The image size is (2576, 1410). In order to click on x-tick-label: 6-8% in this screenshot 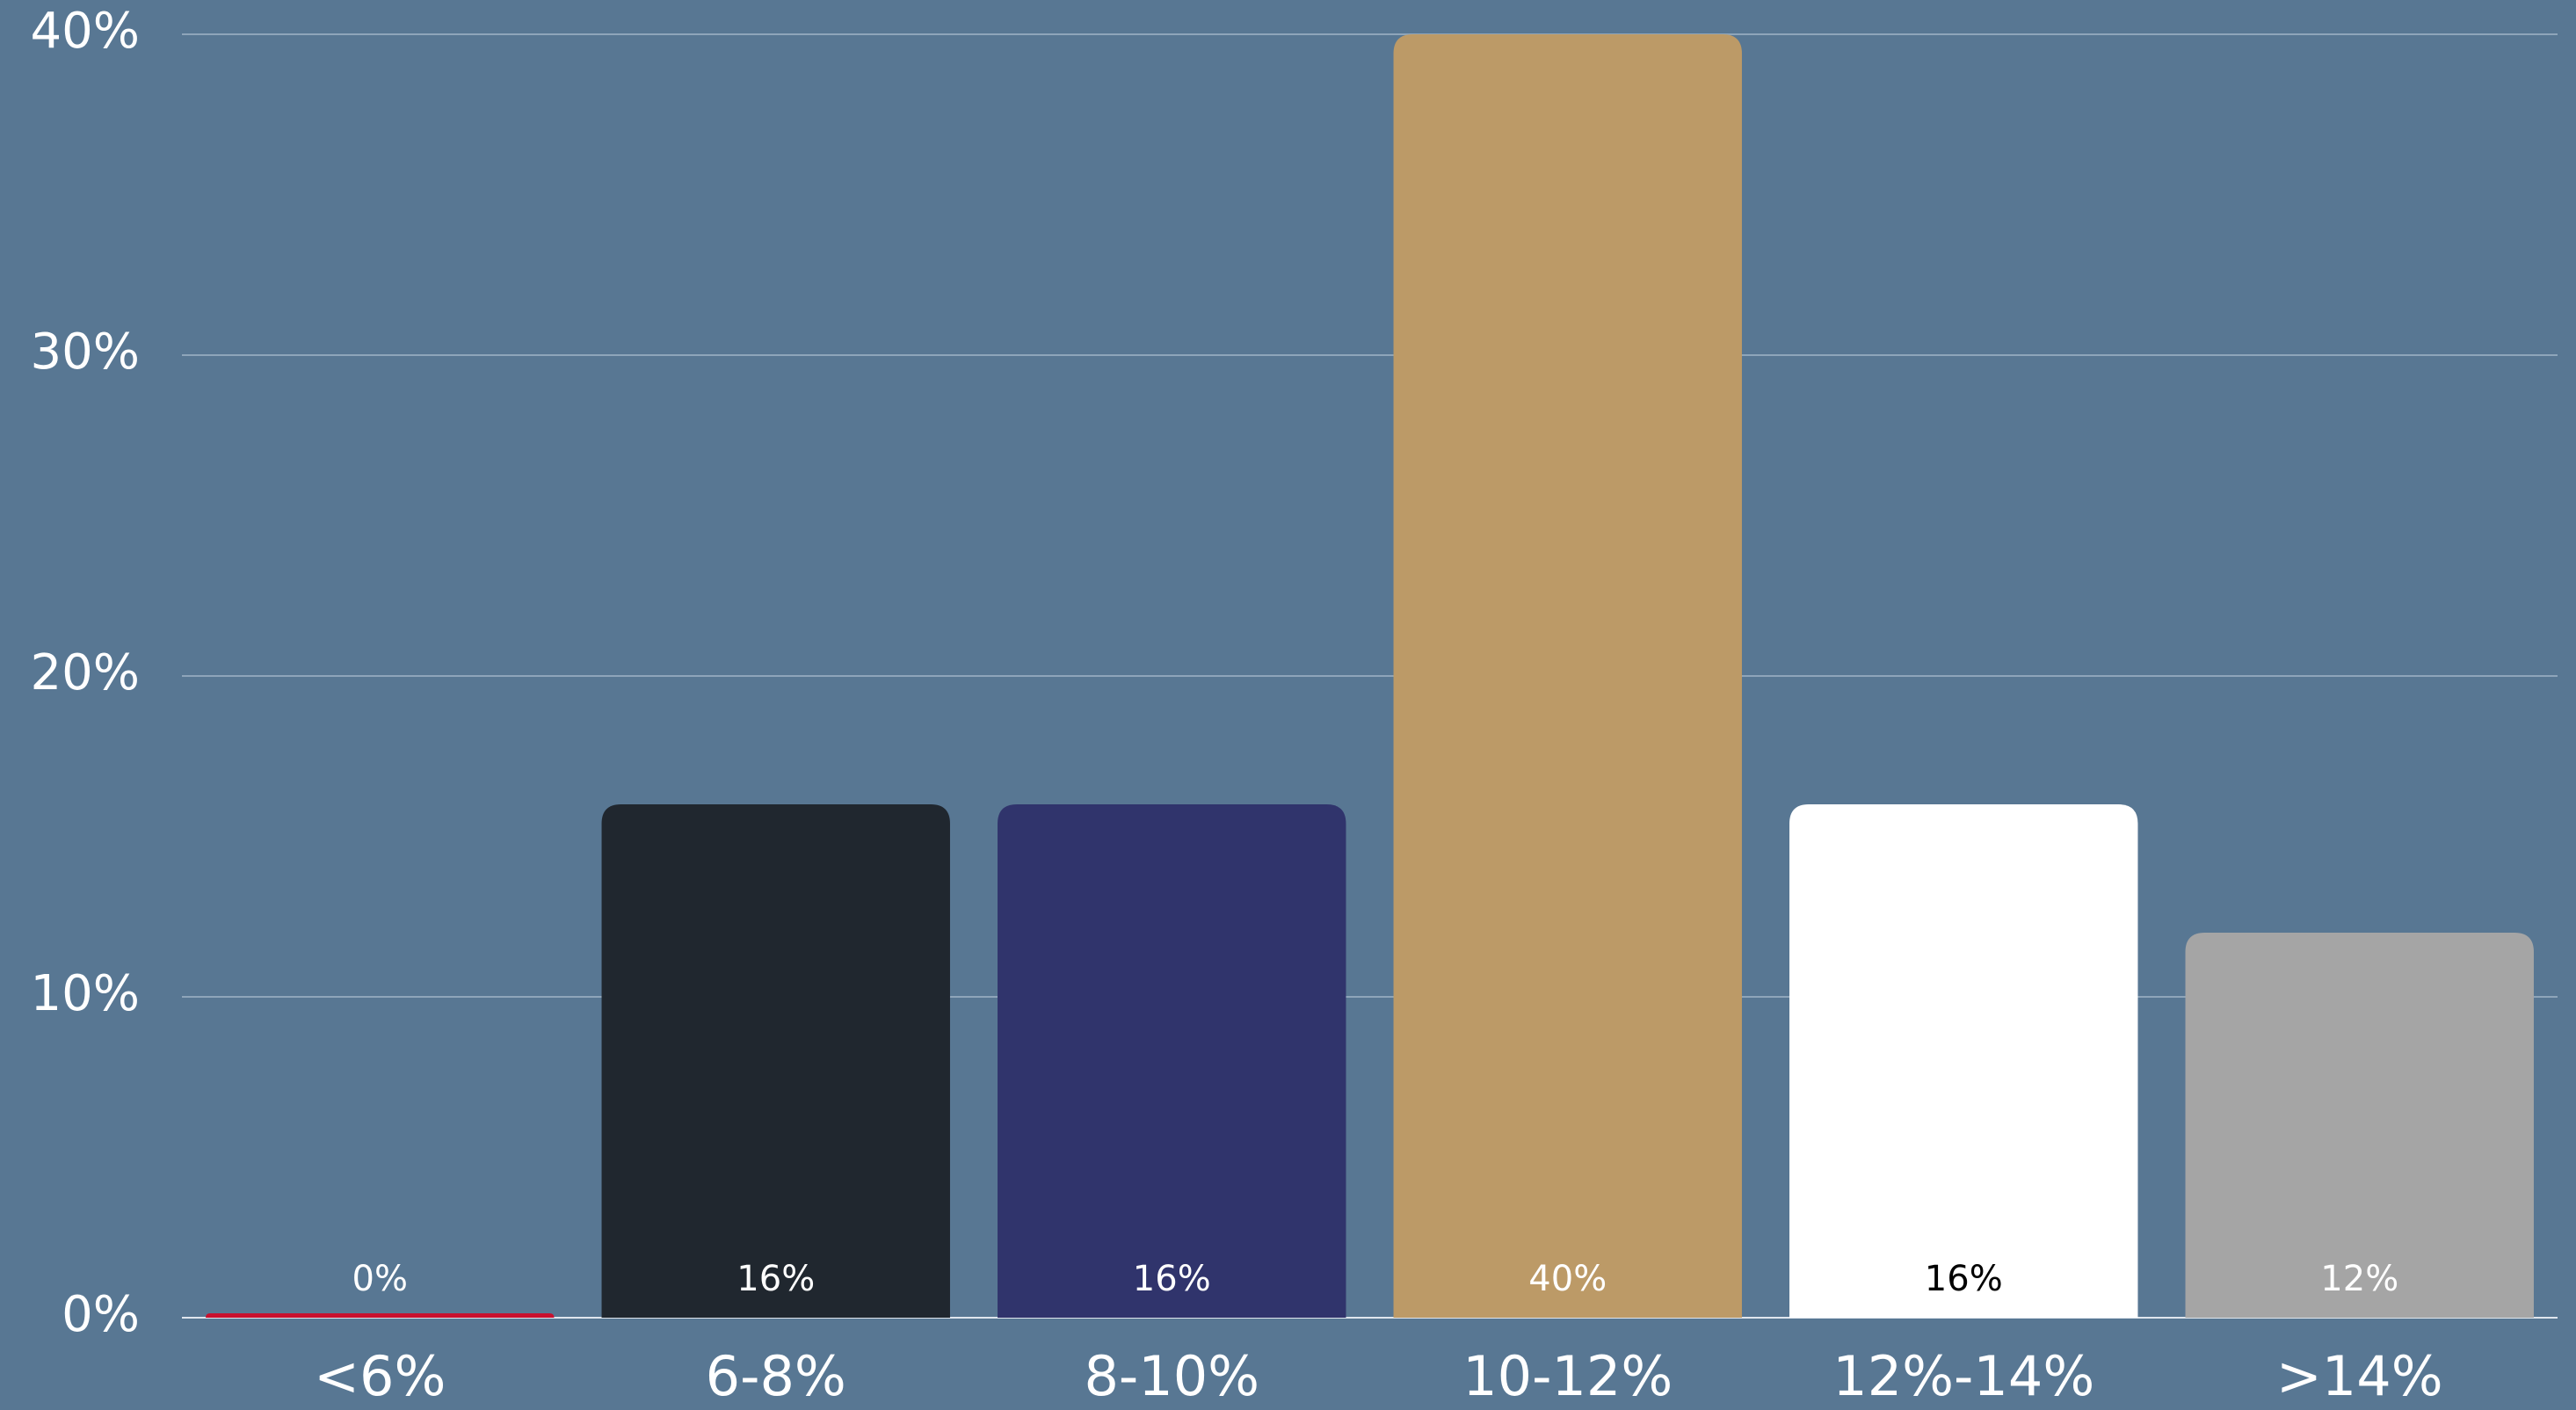, I will do `click(776, 1376)`.